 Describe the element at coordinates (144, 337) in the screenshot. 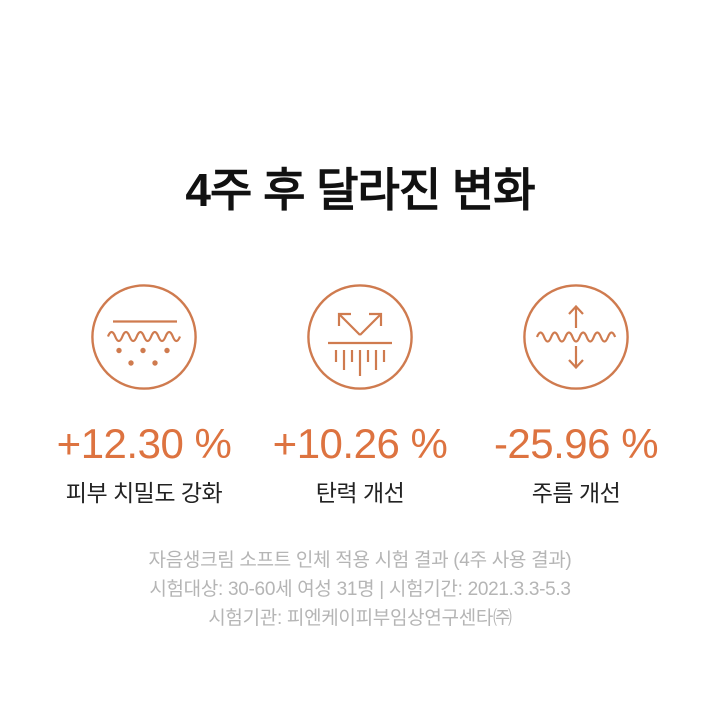

I see `skin-density-icon` at that location.